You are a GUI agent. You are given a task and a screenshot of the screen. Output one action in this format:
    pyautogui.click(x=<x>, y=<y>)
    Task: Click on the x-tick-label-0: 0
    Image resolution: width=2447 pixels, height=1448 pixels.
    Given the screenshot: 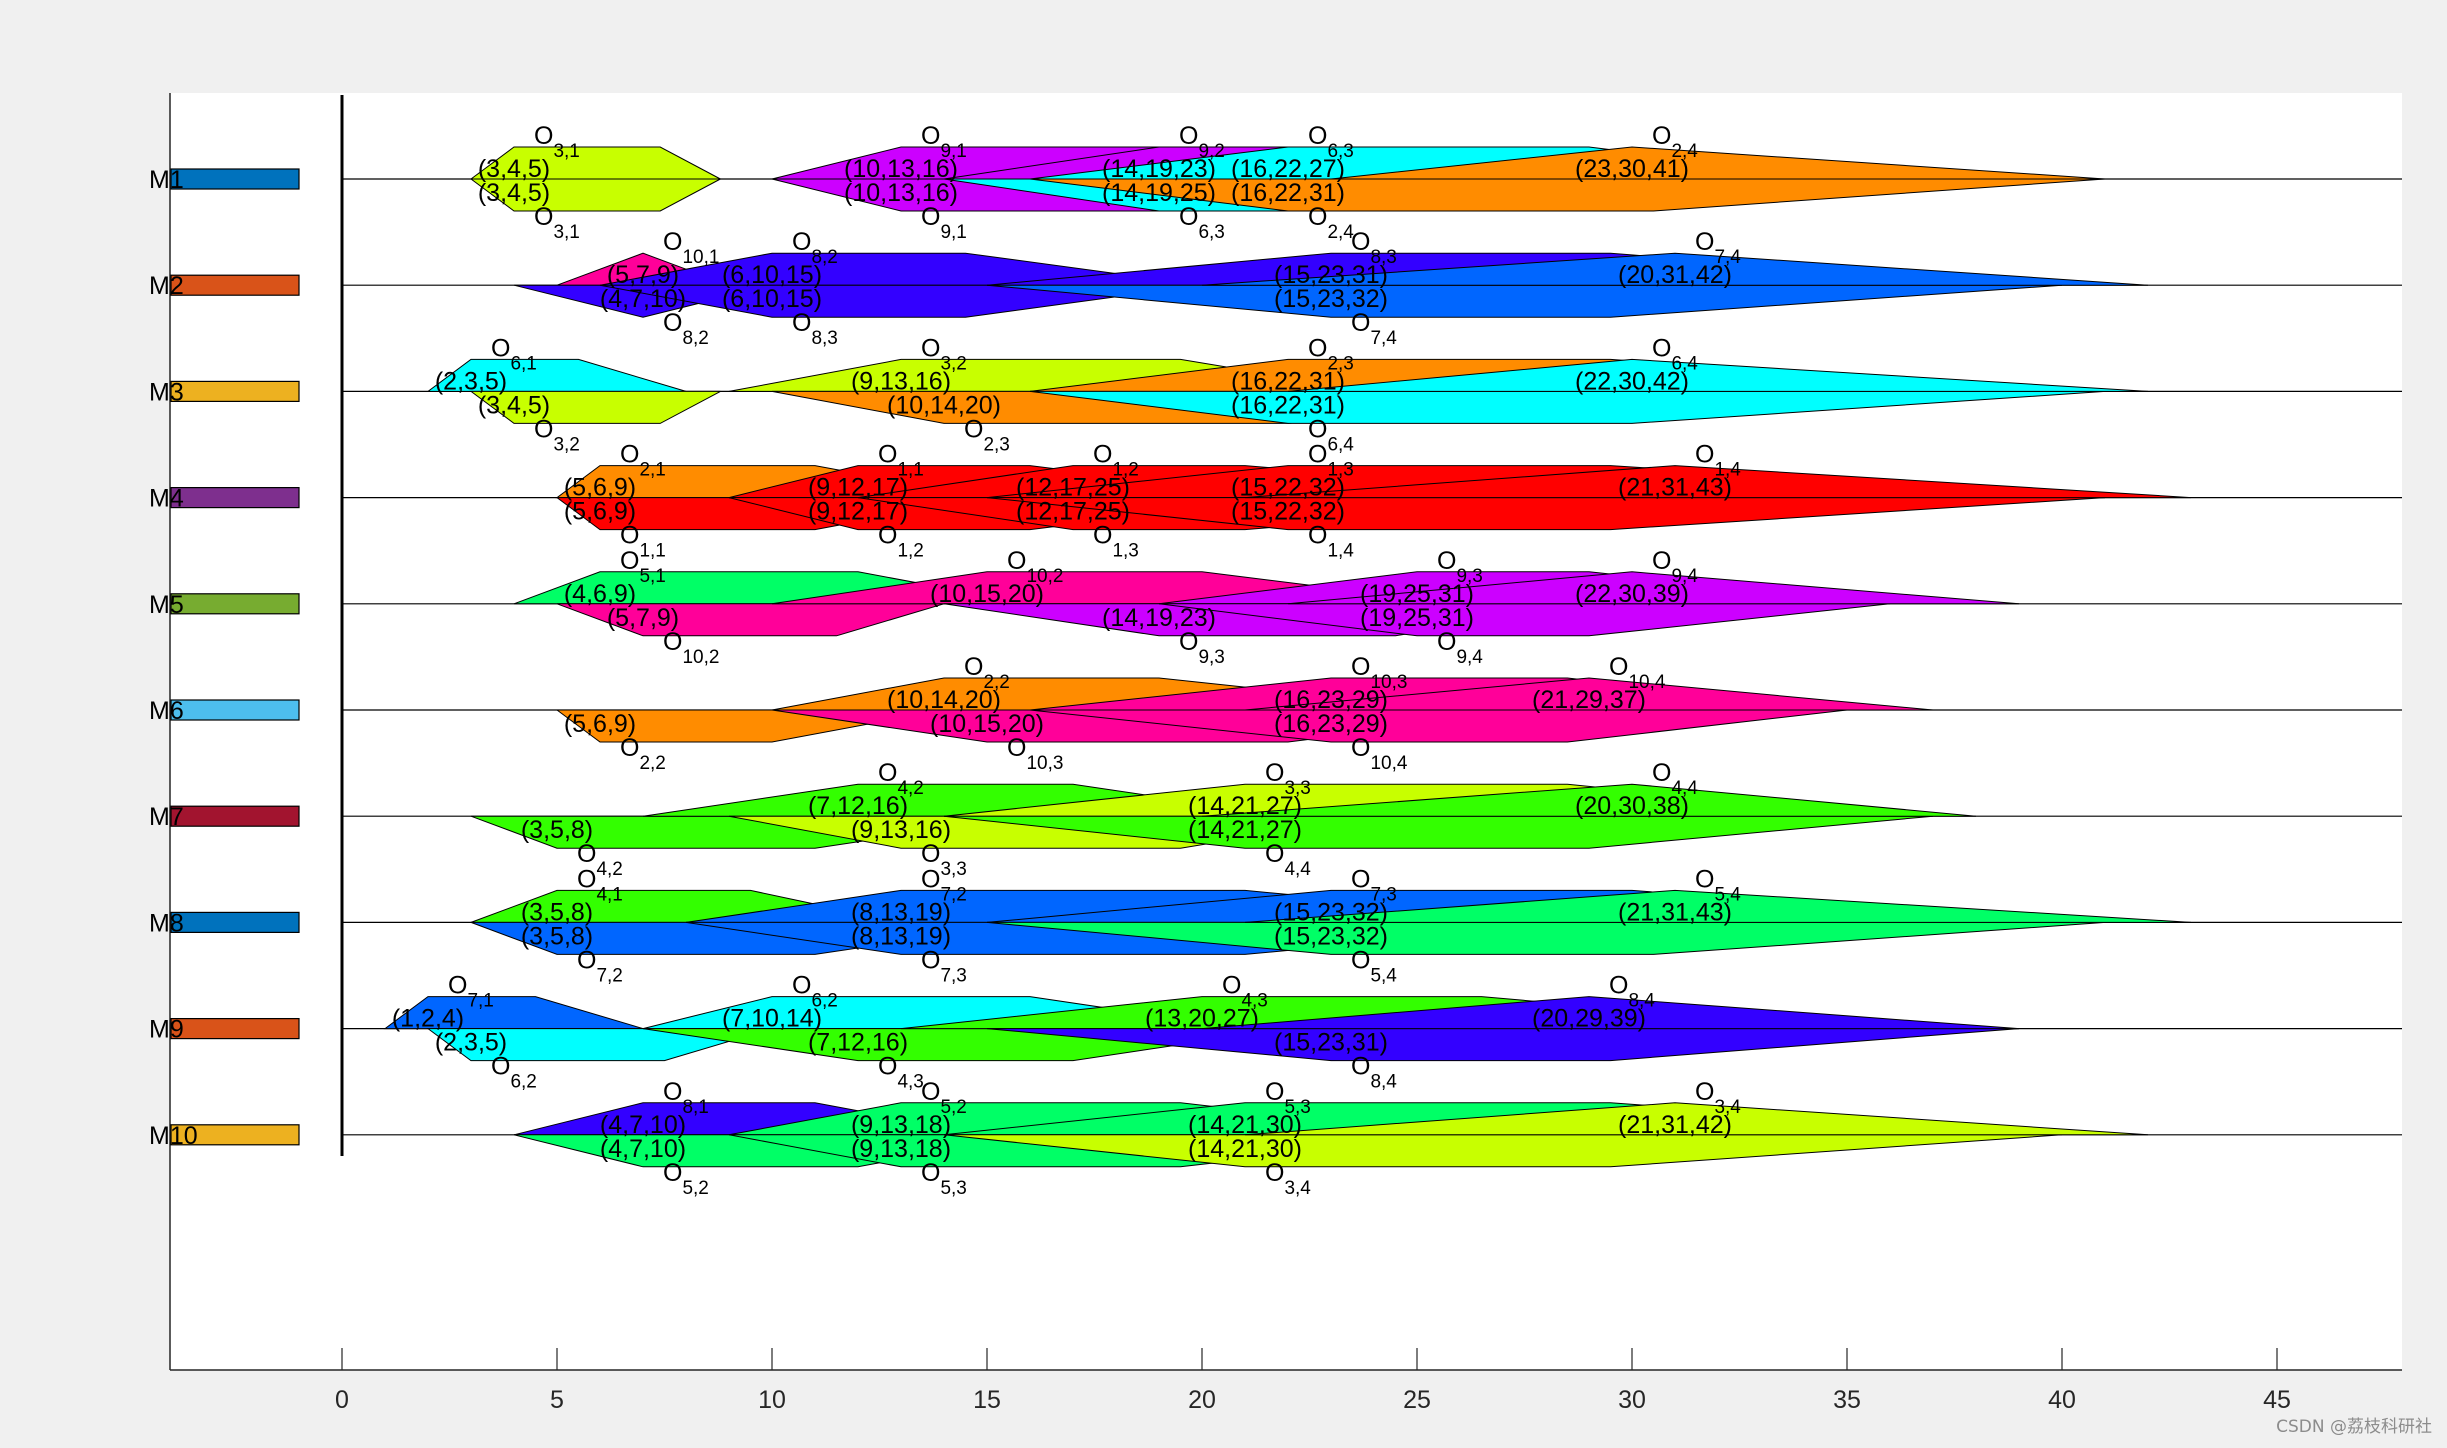 What is the action you would take?
    pyautogui.click(x=342, y=1400)
    